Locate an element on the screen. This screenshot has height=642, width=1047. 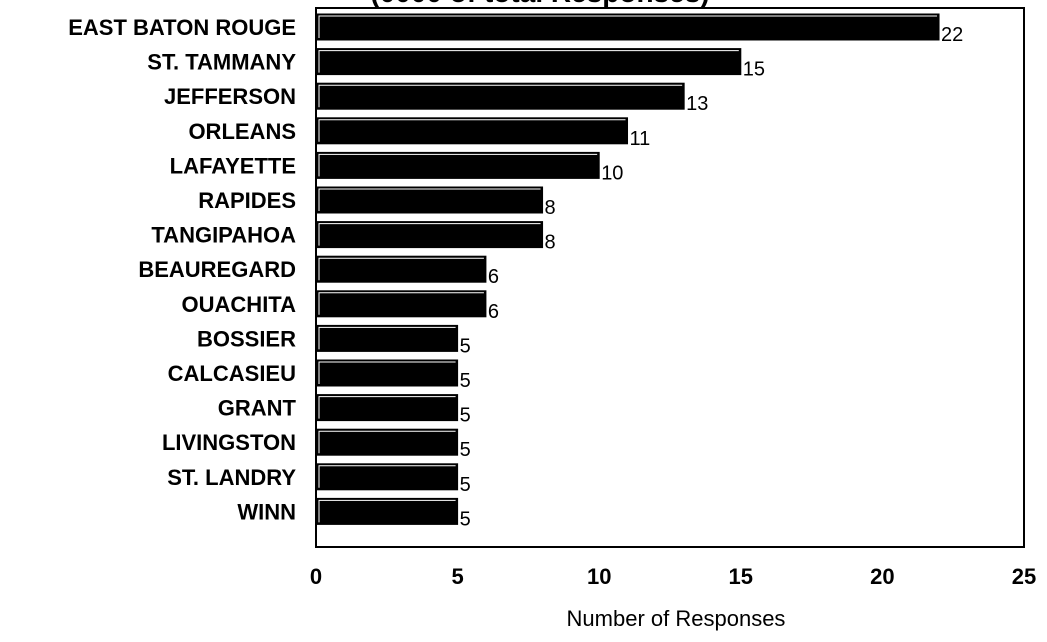
data-label: 15 is located at coordinates (754, 70).